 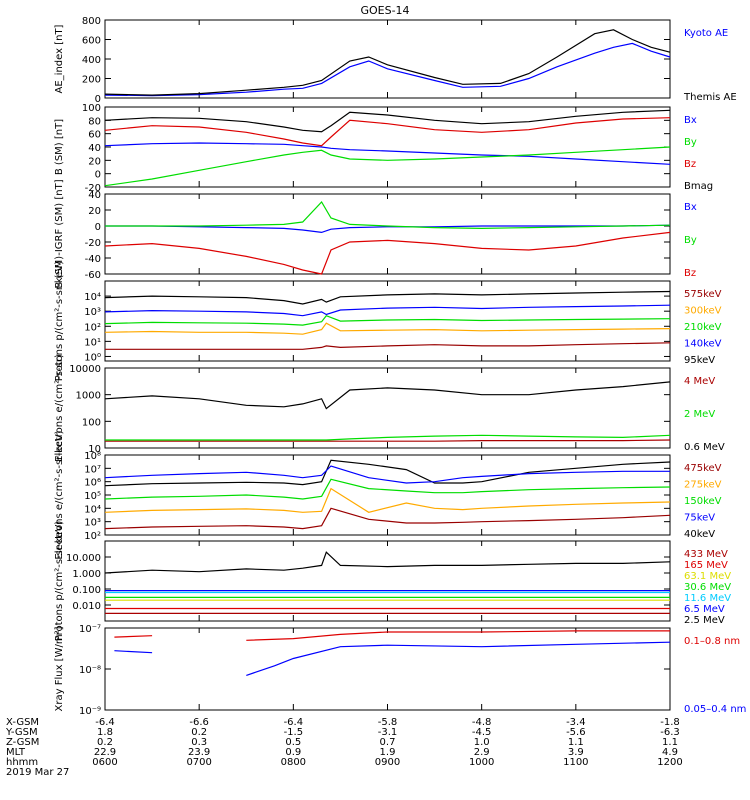 I want to click on x-tick-label: 1.0, so click(x=482, y=742).